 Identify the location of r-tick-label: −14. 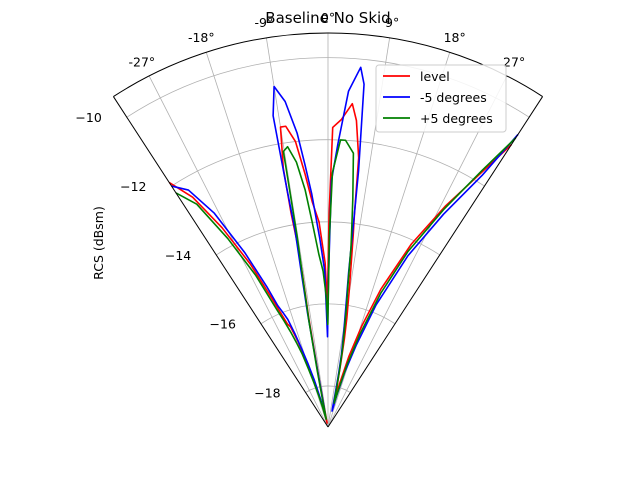
(178, 255).